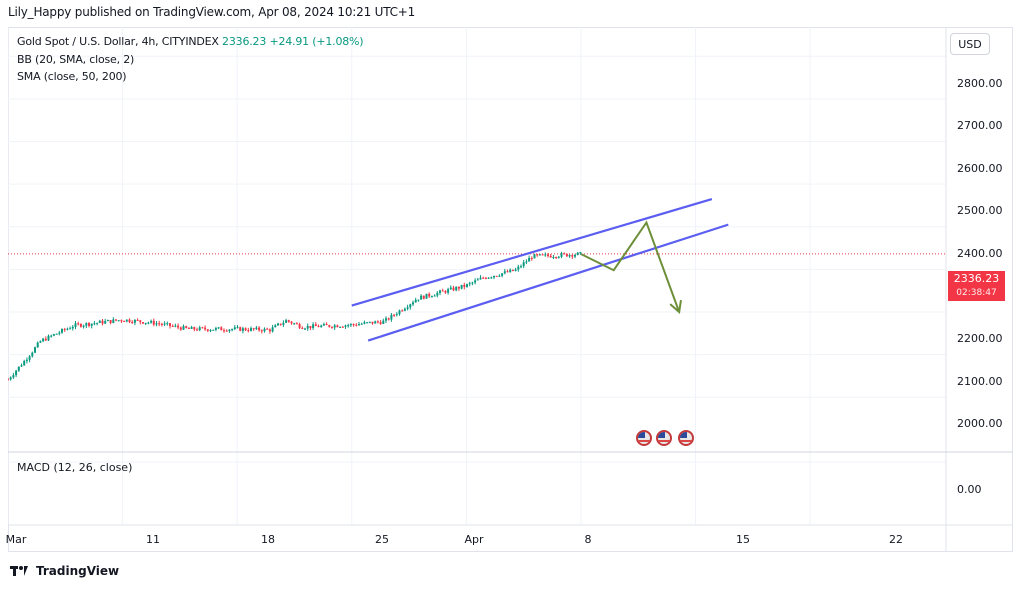 Image resolution: width=1022 pixels, height=589 pixels. I want to click on trend-channel, so click(540, 269).